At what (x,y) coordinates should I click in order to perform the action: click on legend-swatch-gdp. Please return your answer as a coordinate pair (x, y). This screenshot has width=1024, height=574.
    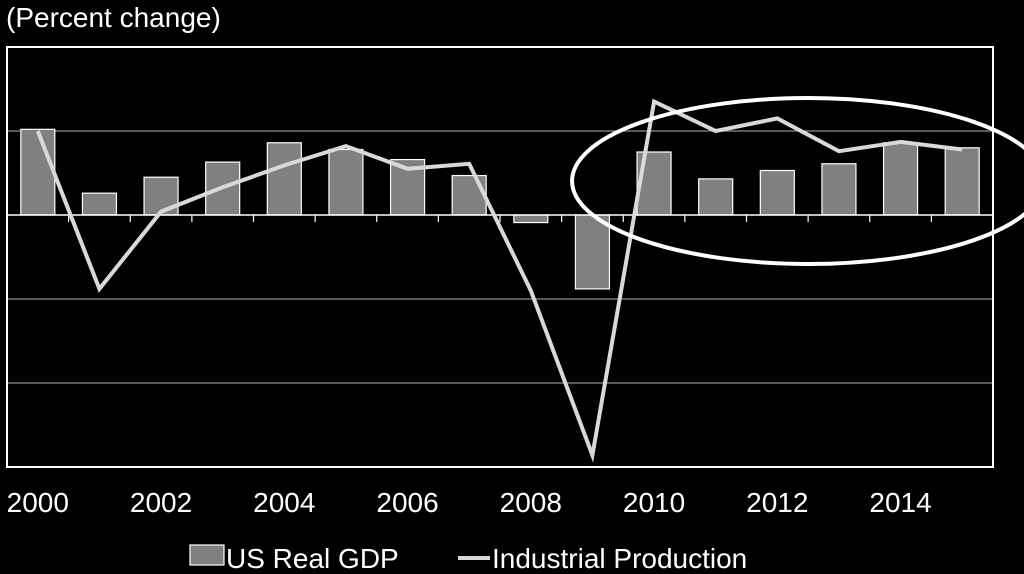
    Looking at the image, I should click on (207, 555).